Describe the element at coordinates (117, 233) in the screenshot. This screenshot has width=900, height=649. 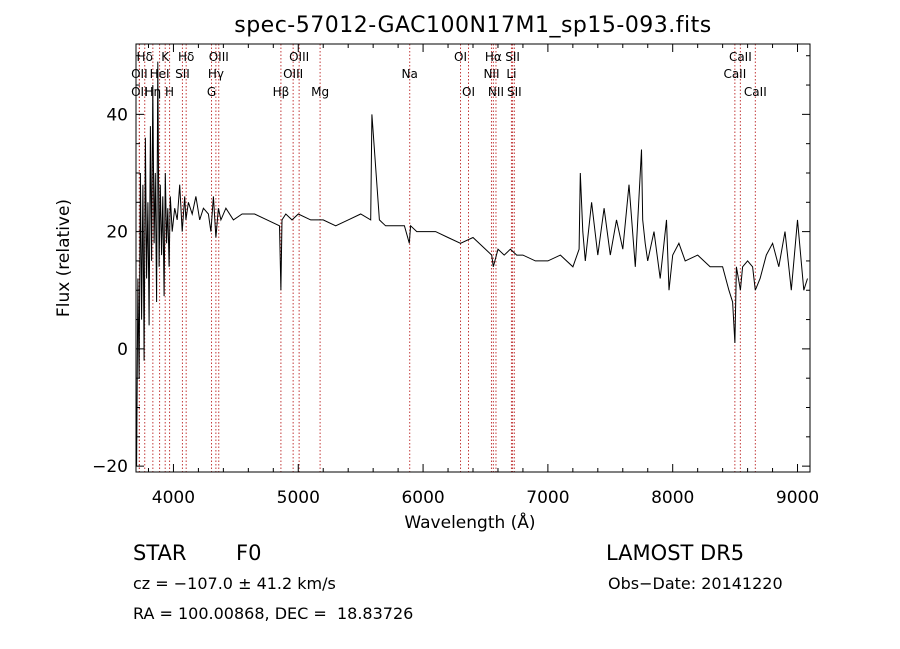
I see `y-tick-label: 20` at that location.